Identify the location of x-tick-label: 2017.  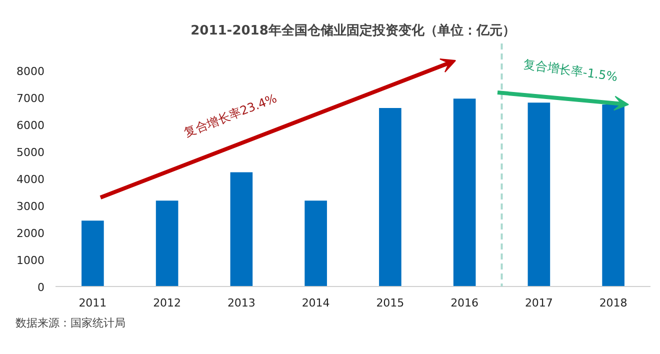
(538, 303).